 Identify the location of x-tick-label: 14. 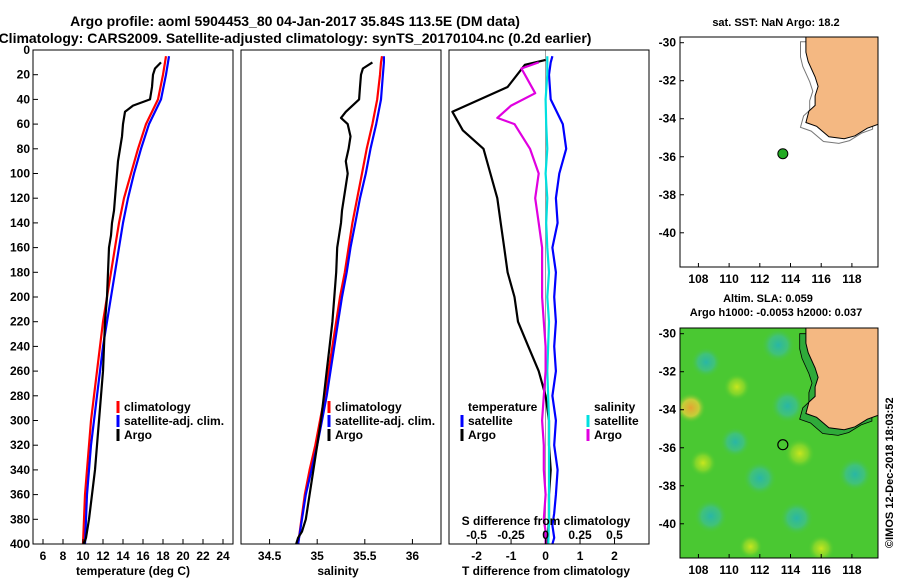
(123, 556).